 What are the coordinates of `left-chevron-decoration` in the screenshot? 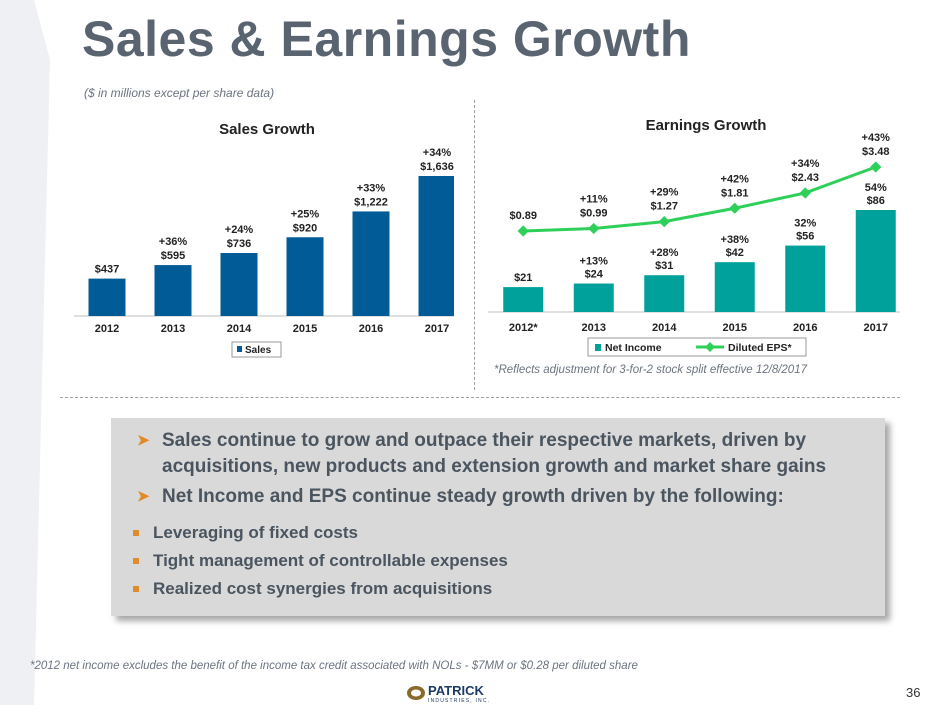 It's located at (25, 352).